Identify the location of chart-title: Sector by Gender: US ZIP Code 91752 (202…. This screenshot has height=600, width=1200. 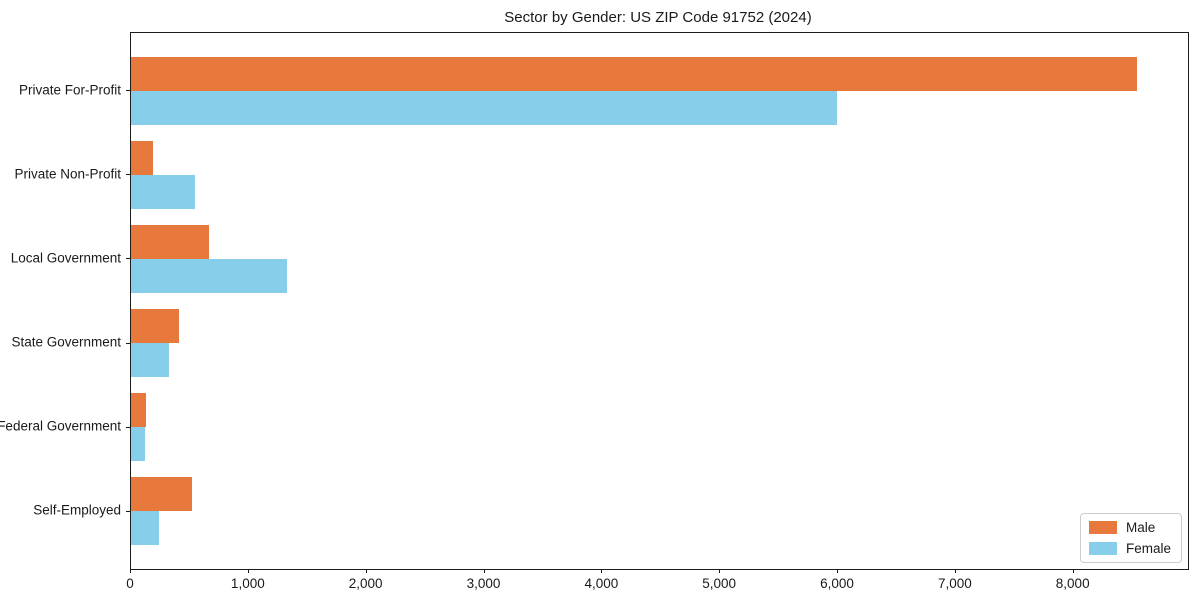
(658, 17).